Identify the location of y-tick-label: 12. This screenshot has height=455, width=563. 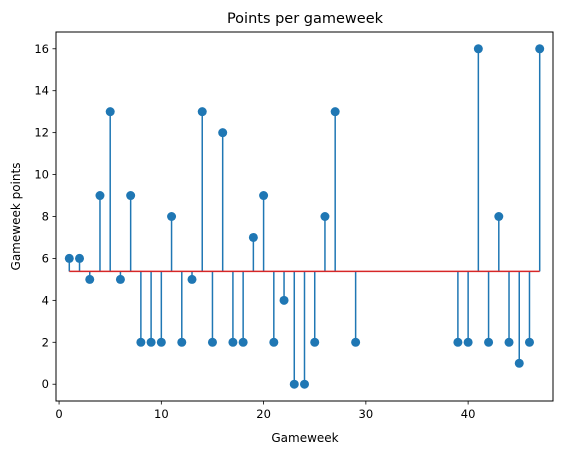
(41, 133).